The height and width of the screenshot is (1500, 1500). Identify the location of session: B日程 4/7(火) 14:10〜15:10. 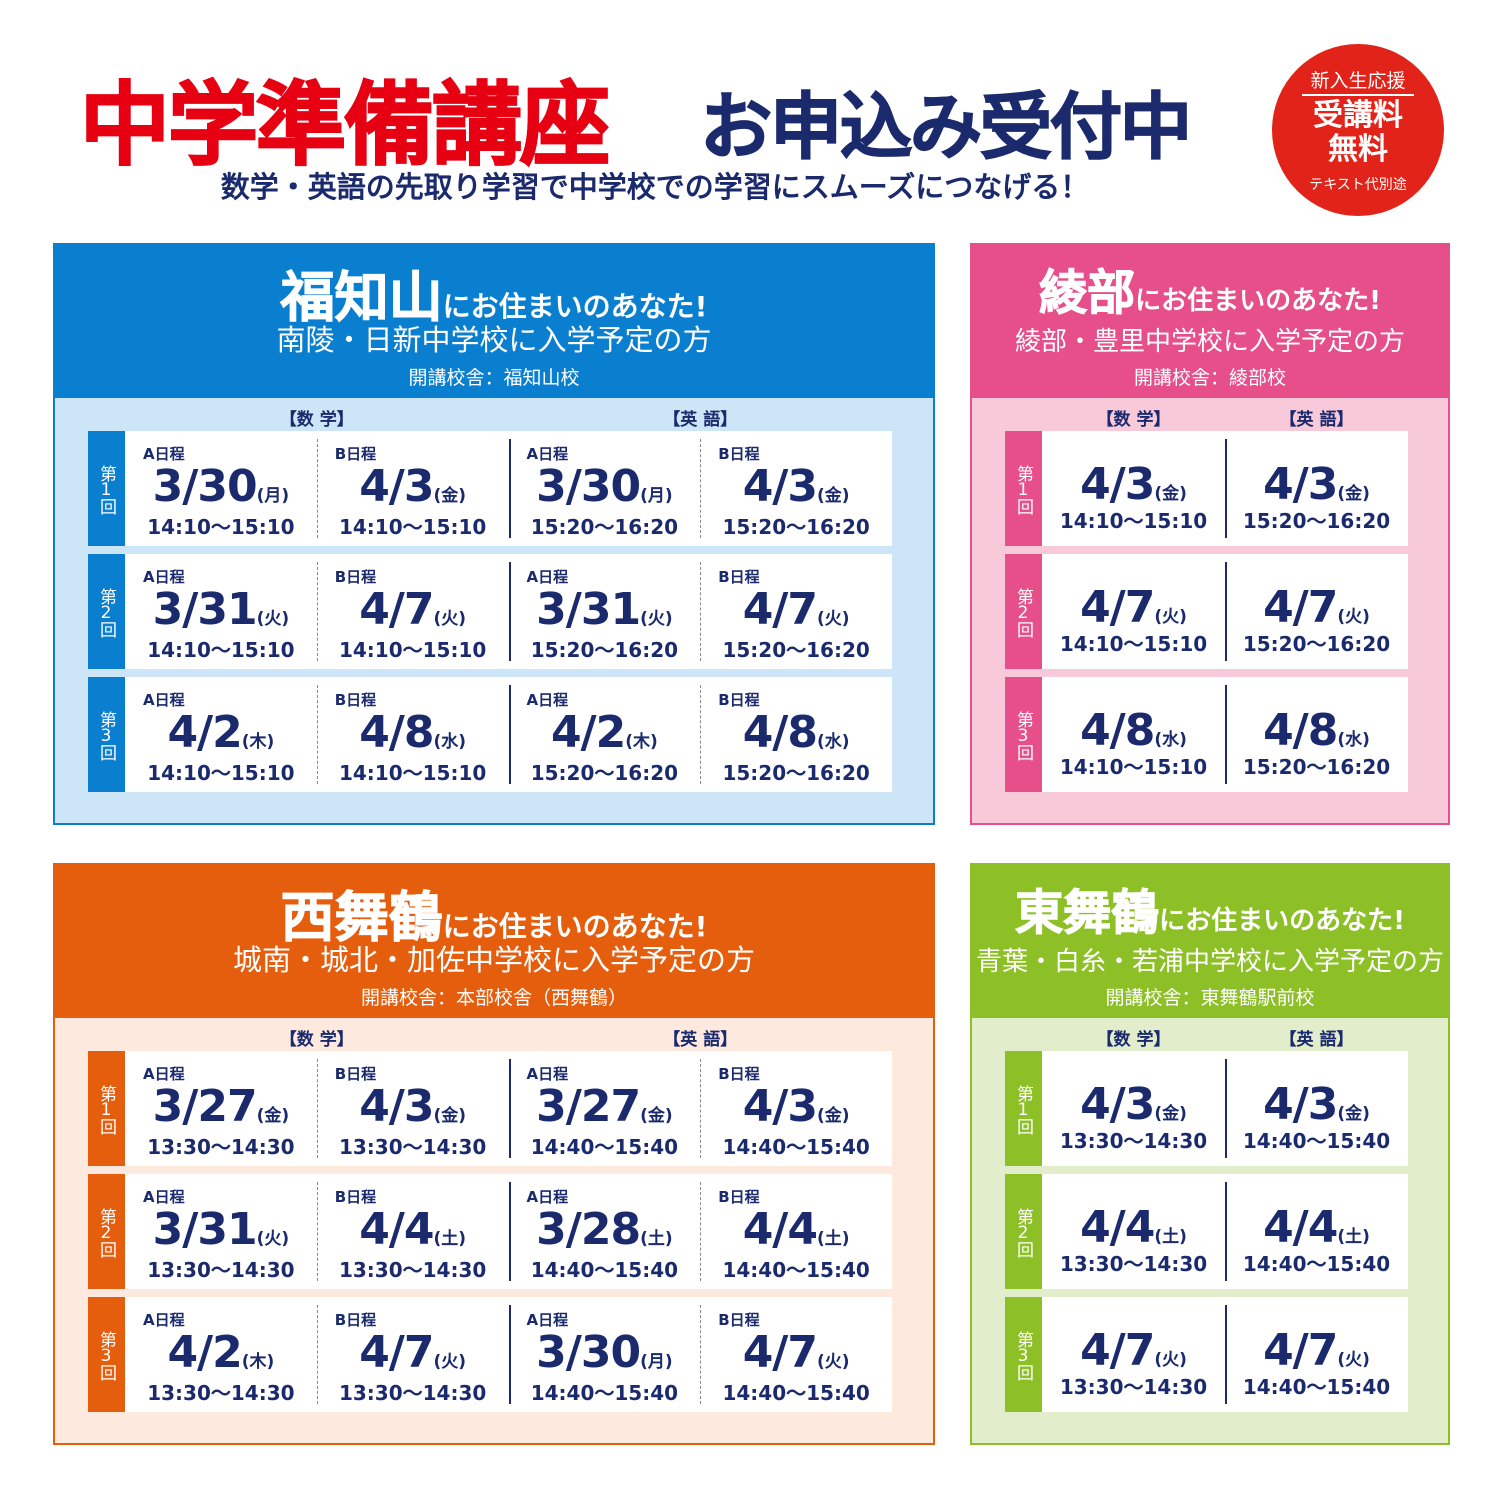
(413, 611).